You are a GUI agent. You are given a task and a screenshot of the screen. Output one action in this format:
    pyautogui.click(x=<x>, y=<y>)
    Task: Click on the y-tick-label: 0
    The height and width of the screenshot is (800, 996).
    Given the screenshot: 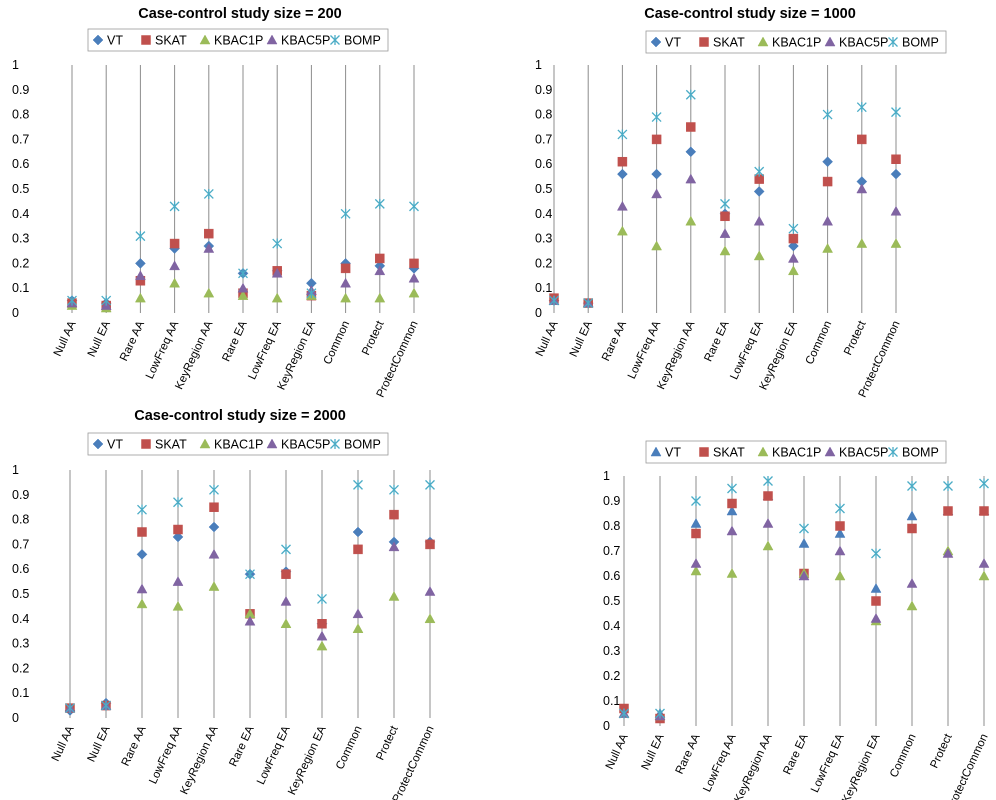 What is the action you would take?
    pyautogui.click(x=15, y=313)
    